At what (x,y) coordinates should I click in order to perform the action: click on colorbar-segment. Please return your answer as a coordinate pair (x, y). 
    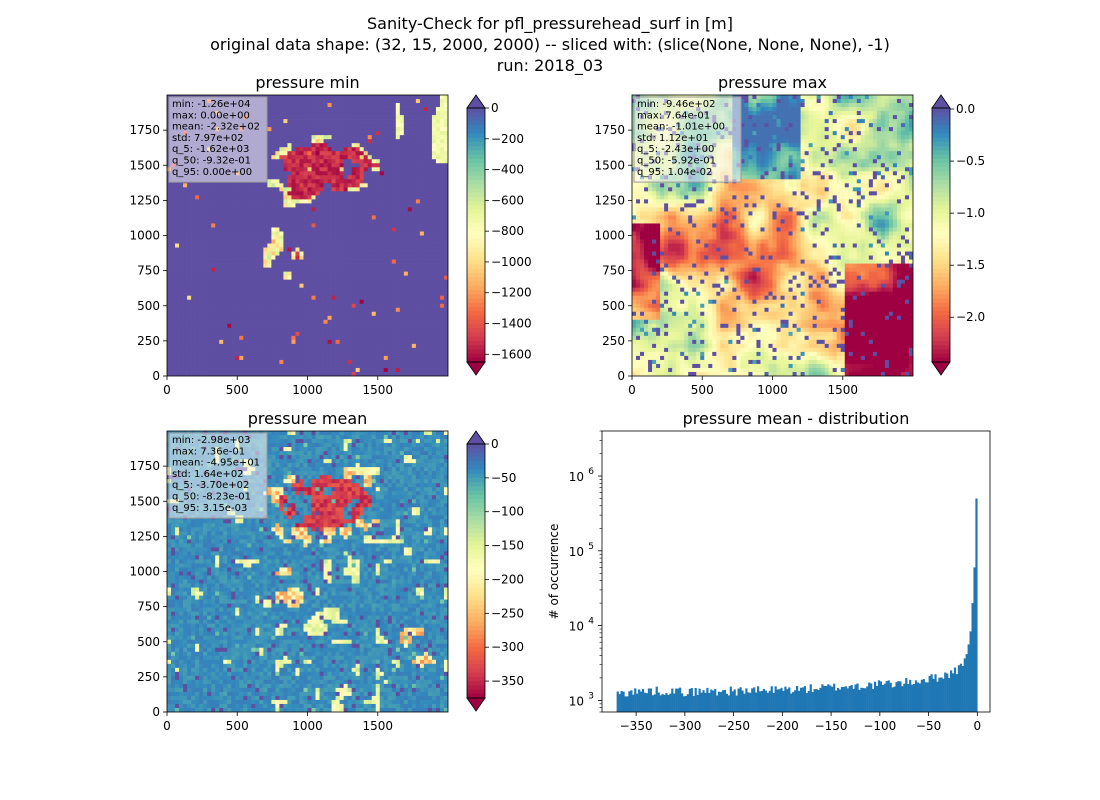
    Looking at the image, I should click on (476, 254).